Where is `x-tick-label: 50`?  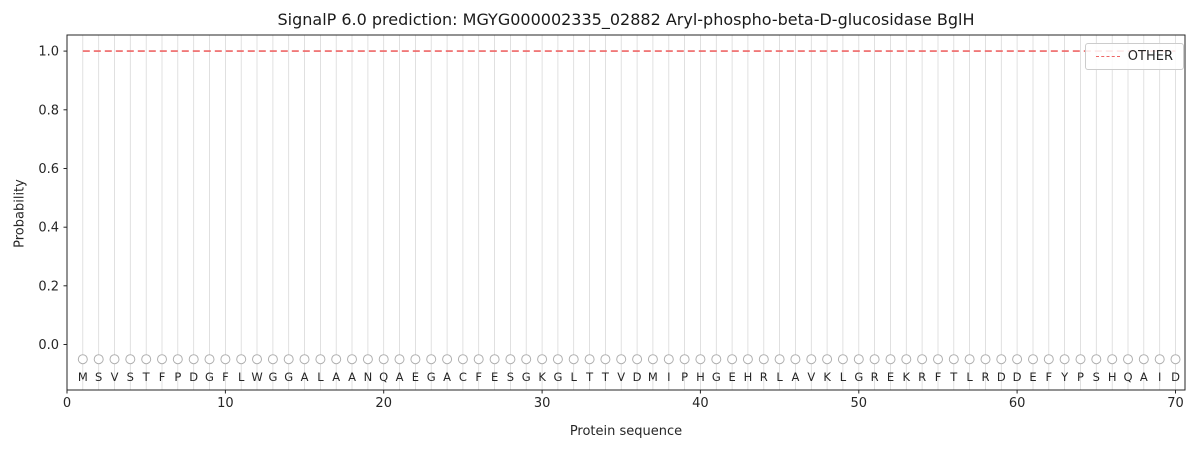
x-tick-label: 50 is located at coordinates (859, 403).